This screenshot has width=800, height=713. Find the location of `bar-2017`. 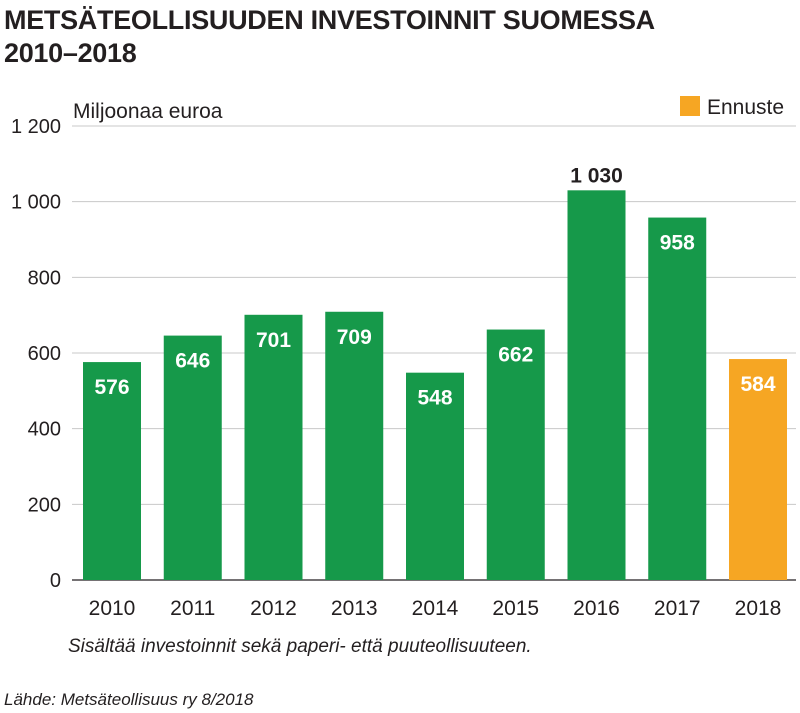

bar-2017 is located at coordinates (677, 398).